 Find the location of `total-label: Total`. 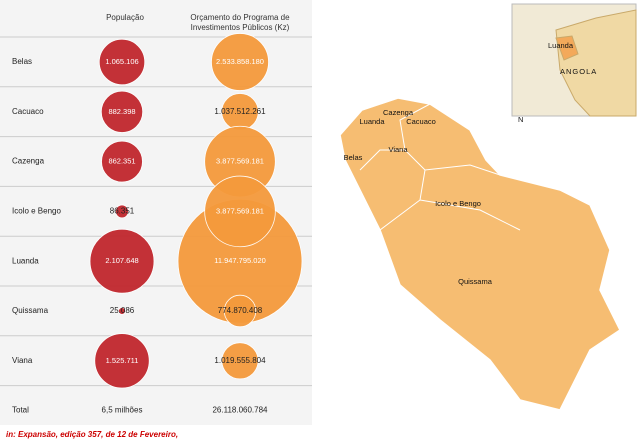

total-label: Total is located at coordinates (20, 410).